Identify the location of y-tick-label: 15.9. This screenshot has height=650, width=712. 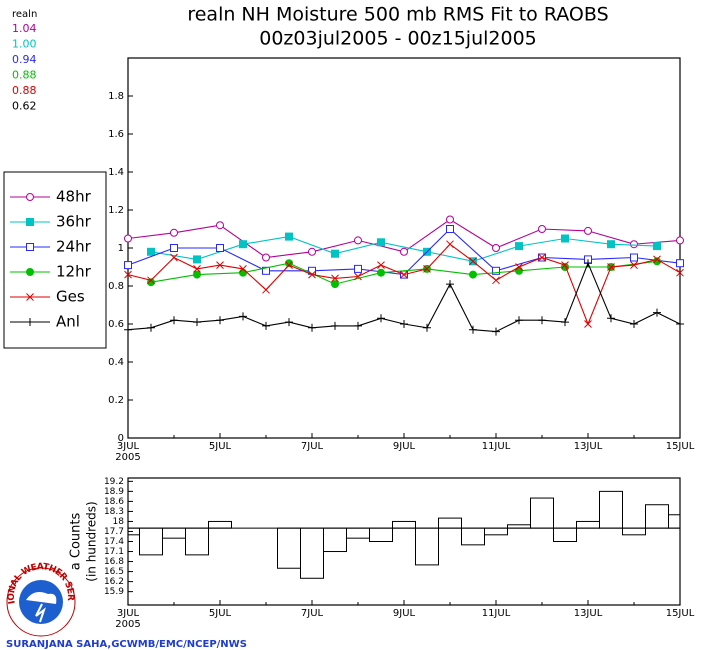
(114, 592).